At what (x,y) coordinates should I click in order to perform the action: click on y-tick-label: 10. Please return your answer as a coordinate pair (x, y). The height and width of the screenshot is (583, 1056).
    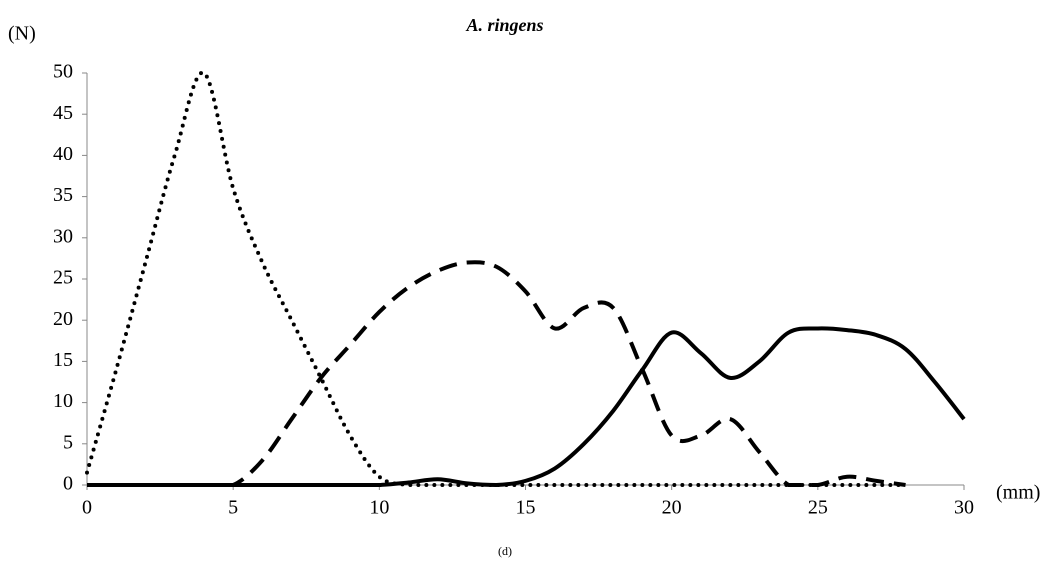
    Looking at the image, I should click on (63, 401).